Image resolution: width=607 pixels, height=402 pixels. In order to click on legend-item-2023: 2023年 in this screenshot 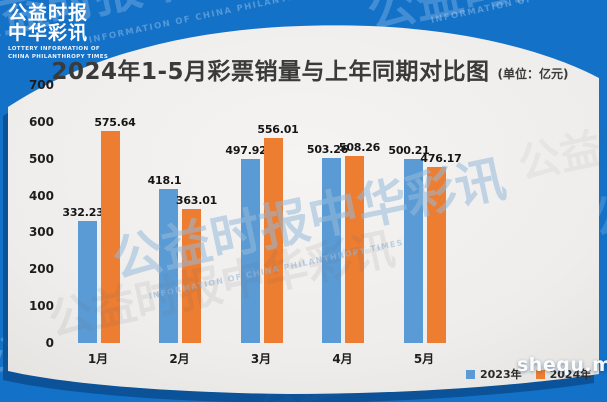, I will do `click(494, 374)`.